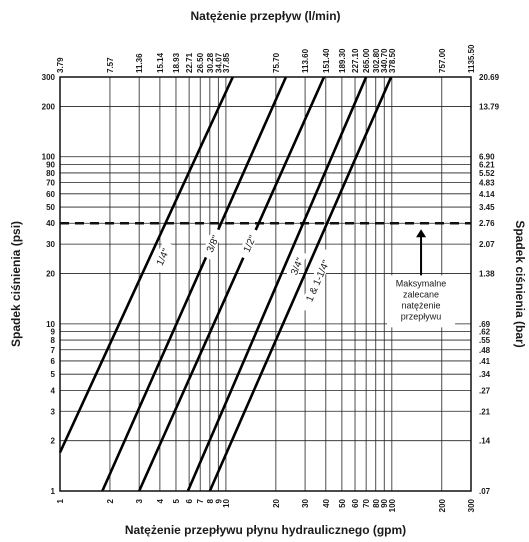 The image size is (529, 542). I want to click on top-tick-label: 757.00, so click(442, 60).